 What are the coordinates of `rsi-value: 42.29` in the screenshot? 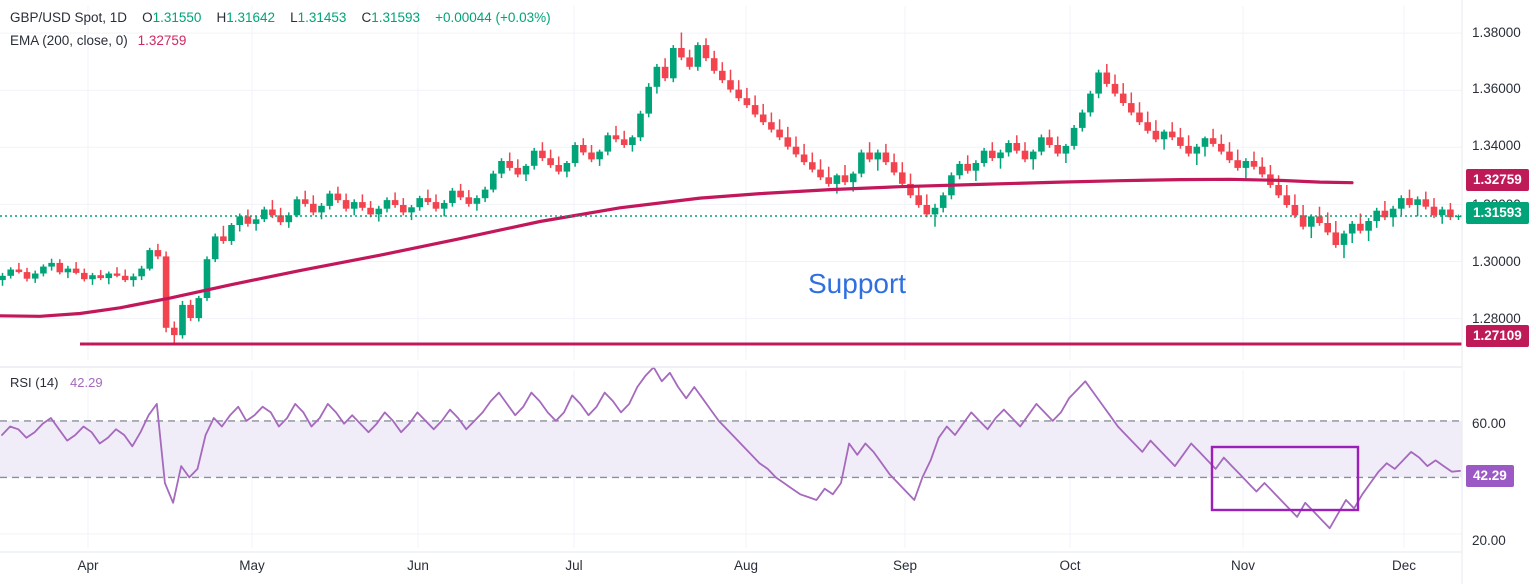 It's located at (86, 382).